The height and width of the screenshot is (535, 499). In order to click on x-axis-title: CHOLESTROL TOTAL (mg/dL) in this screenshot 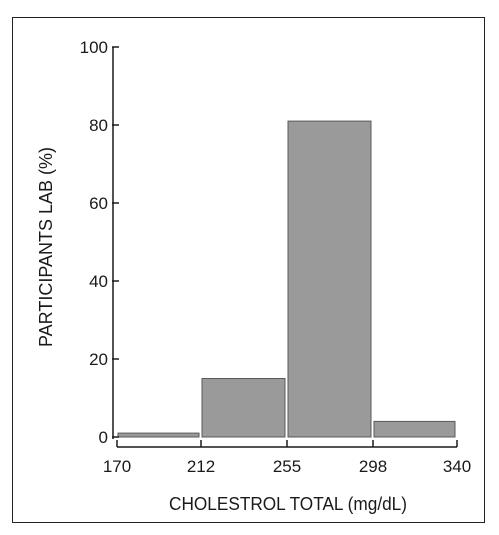, I will do `click(288, 504)`.